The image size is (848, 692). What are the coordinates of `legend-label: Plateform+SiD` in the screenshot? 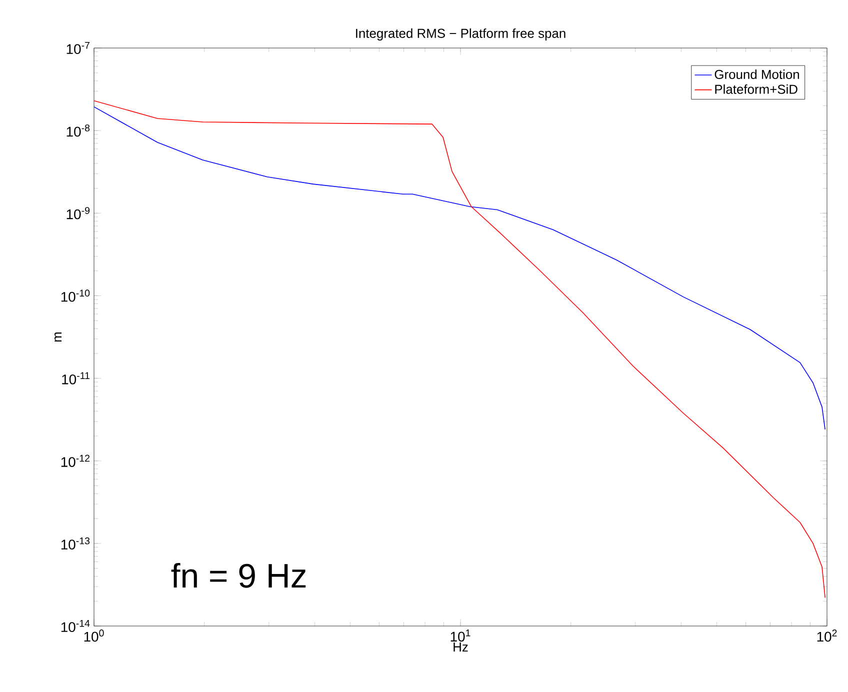 It's located at (756, 89).